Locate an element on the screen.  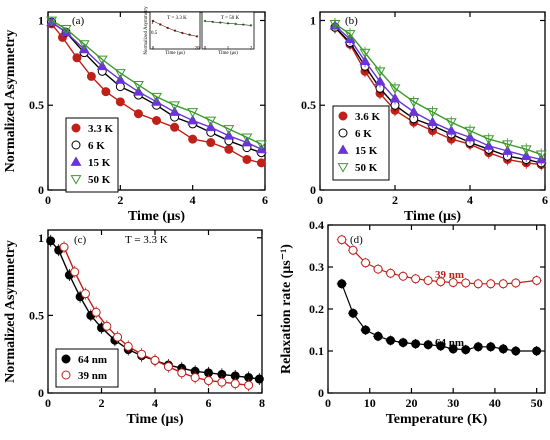
inset-2: T = 50 K Time (μs) 0 1 2 is located at coordinates (228, 33).